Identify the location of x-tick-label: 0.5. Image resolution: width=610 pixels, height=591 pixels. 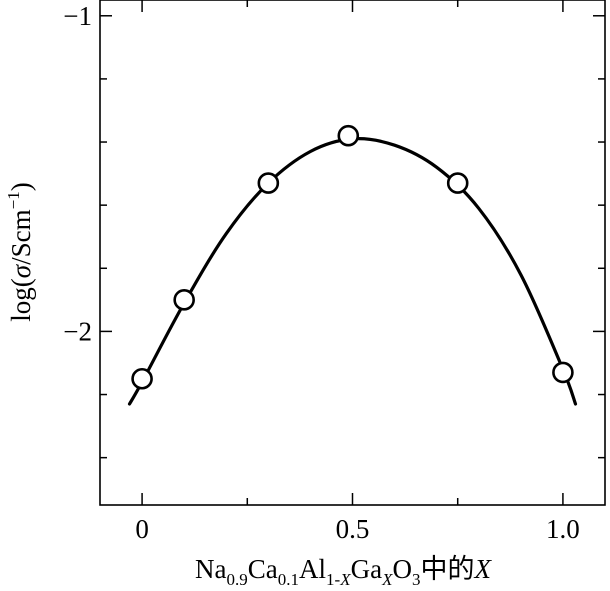
(353, 529).